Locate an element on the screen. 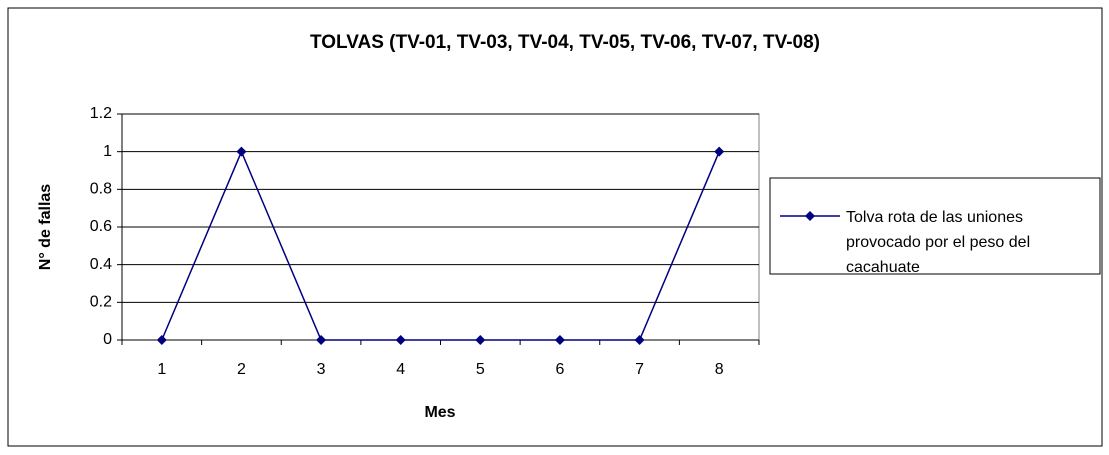  y-tick-label: 0.8 is located at coordinates (101, 189).